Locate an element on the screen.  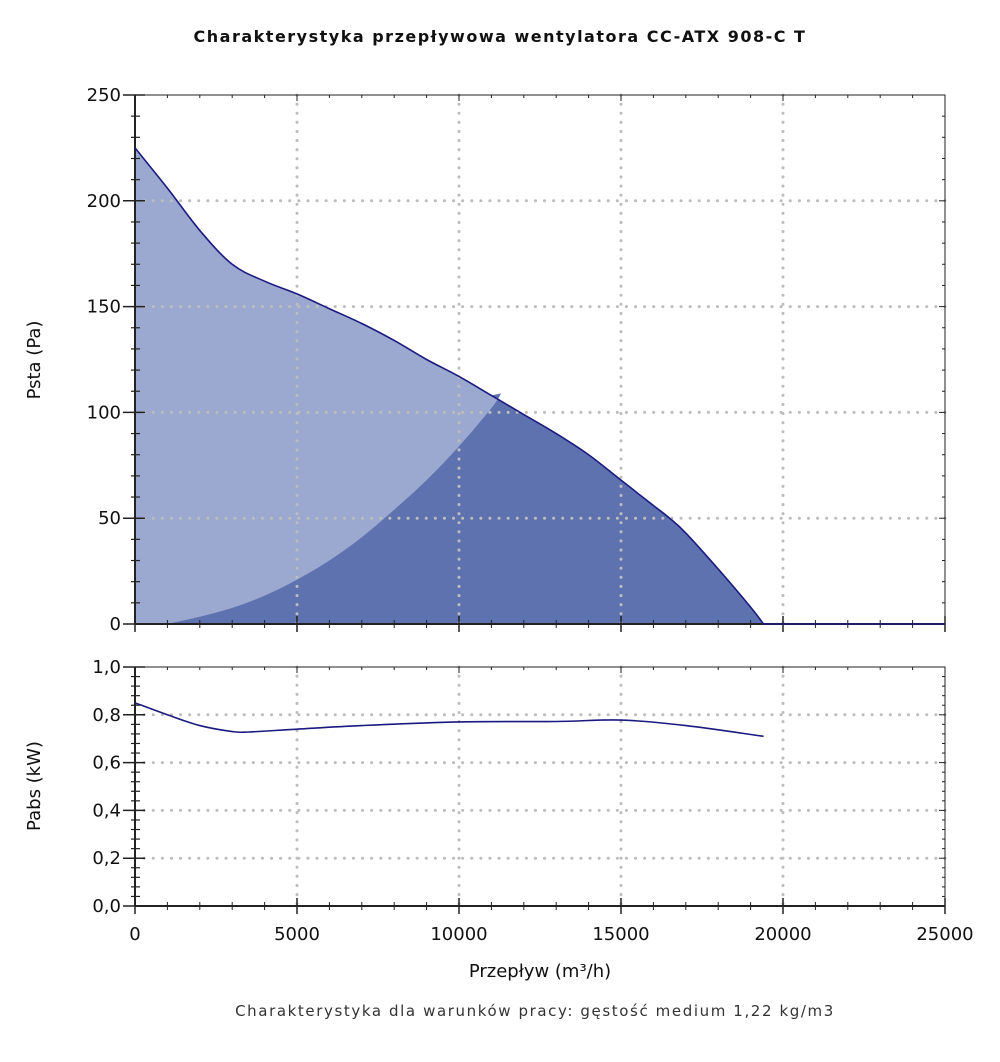
pabs-line is located at coordinates (449, 720).